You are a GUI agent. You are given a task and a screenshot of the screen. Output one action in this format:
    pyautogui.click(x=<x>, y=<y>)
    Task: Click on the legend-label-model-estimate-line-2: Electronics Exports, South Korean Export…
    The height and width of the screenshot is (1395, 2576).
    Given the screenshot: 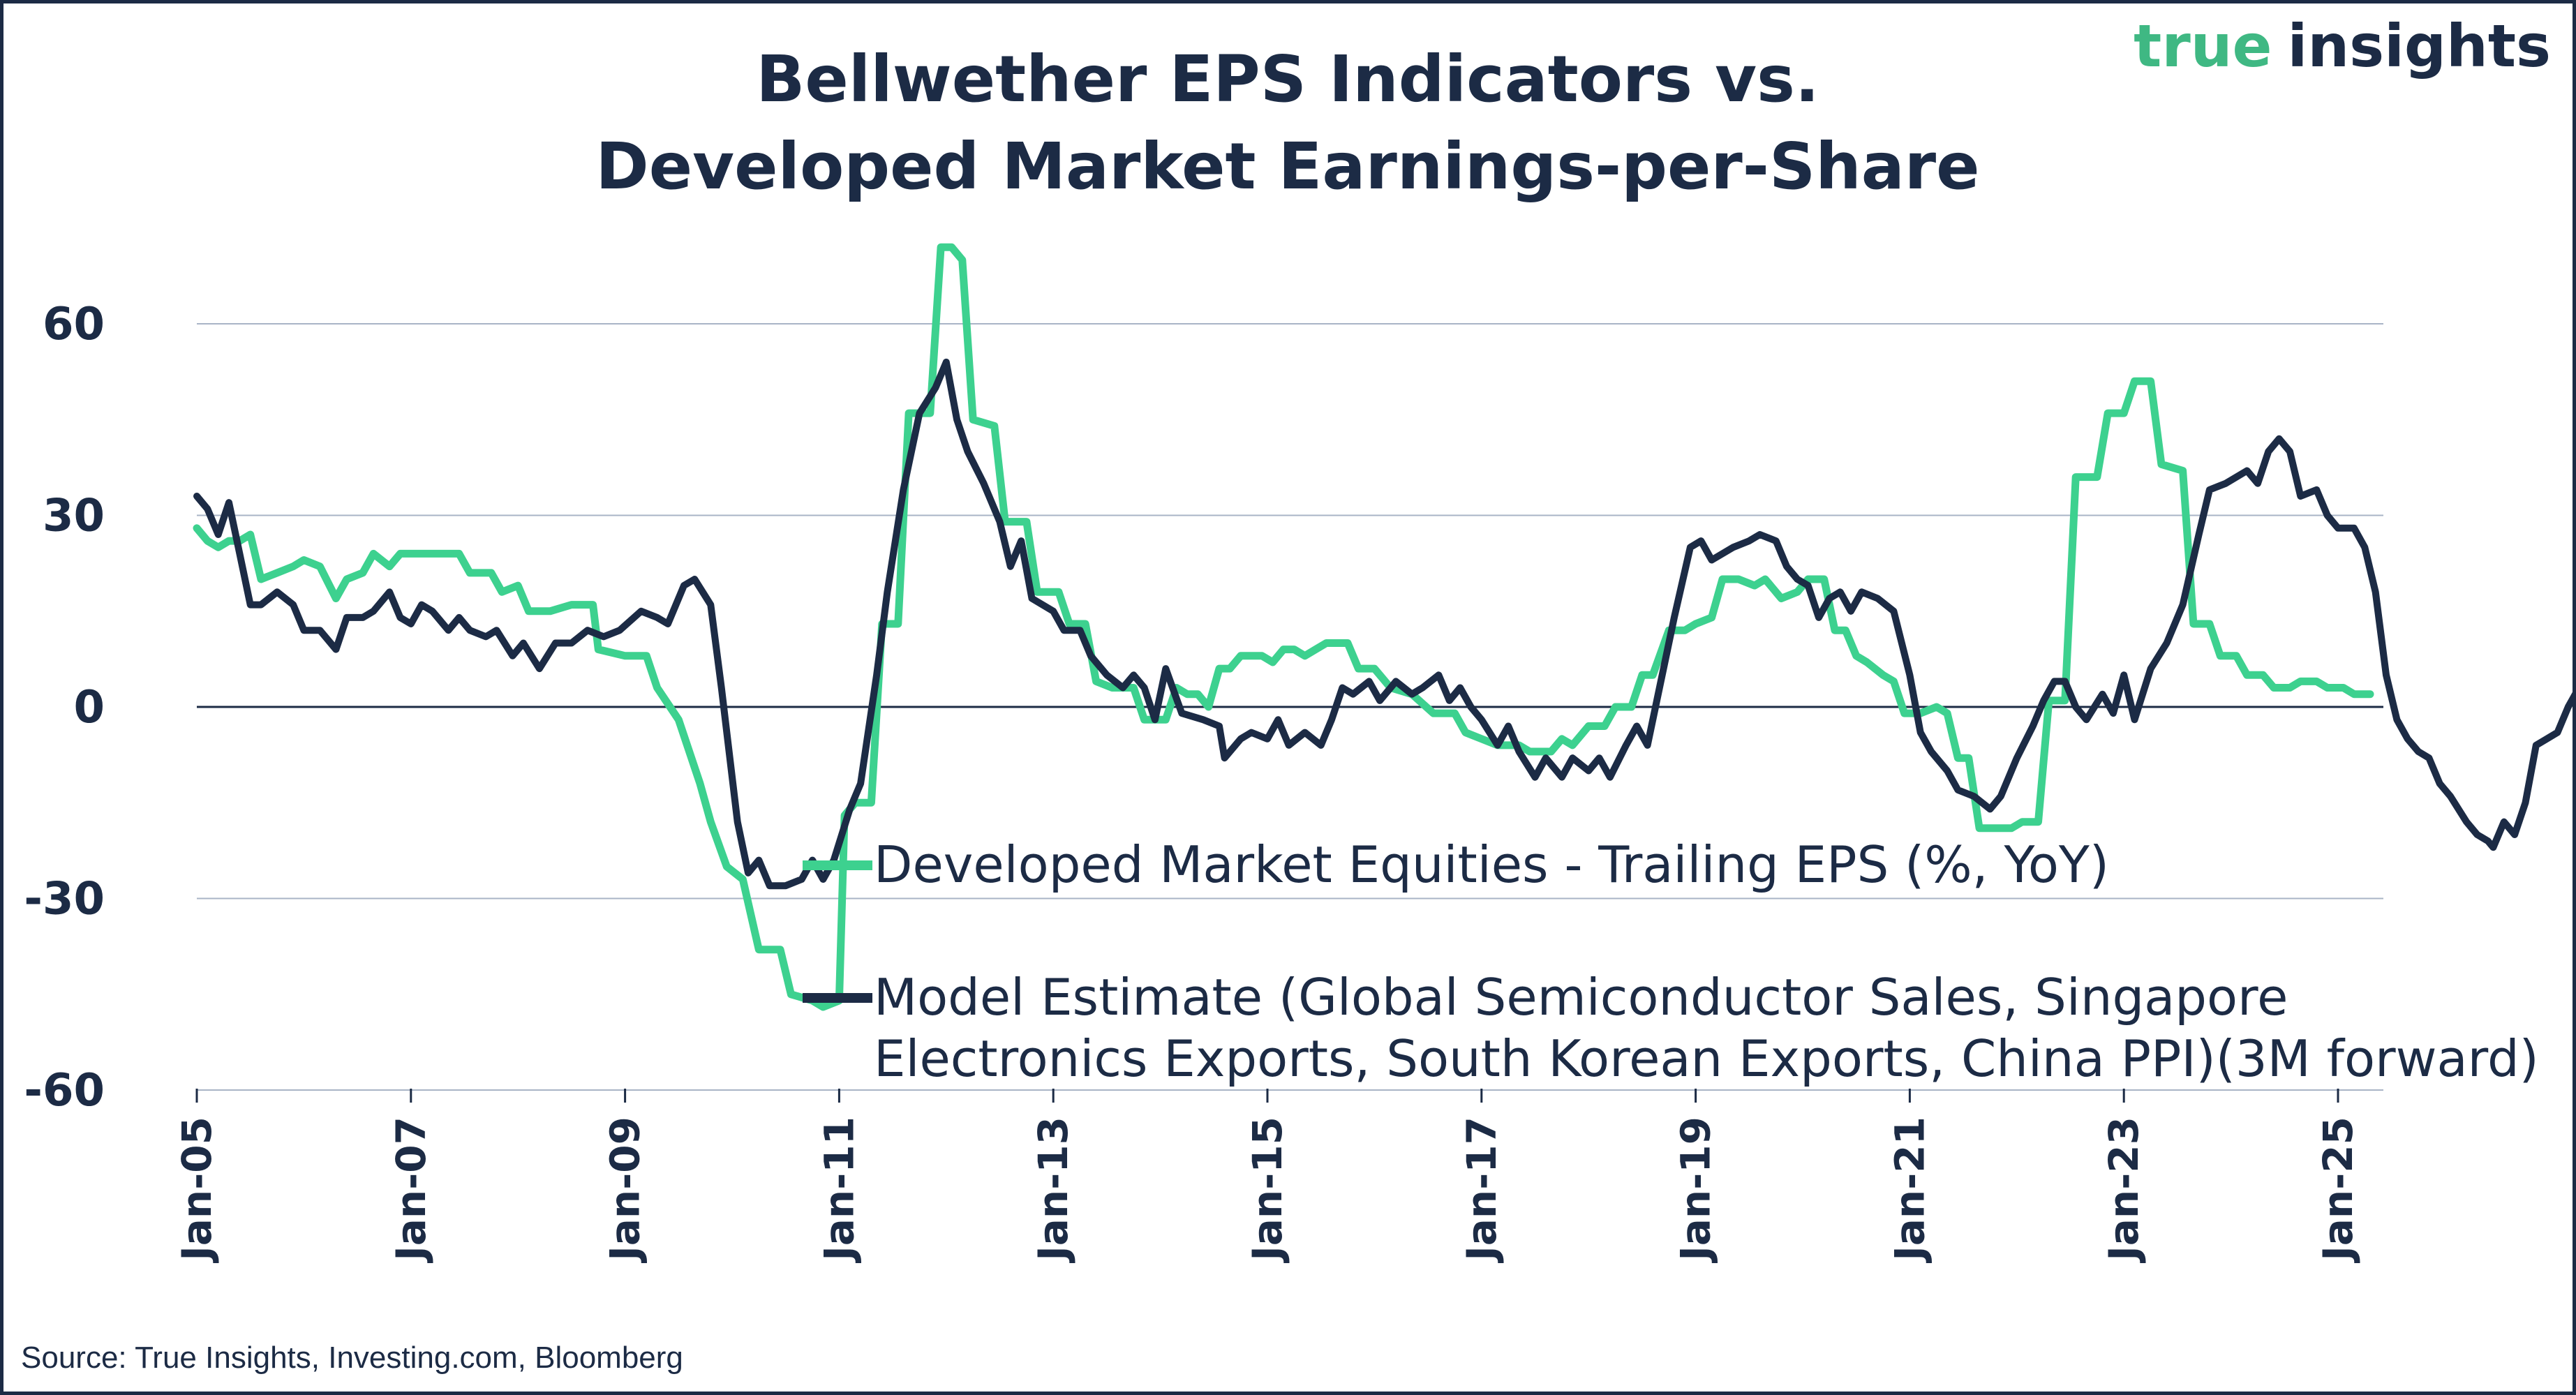 What is the action you would take?
    pyautogui.click(x=1706, y=1058)
    